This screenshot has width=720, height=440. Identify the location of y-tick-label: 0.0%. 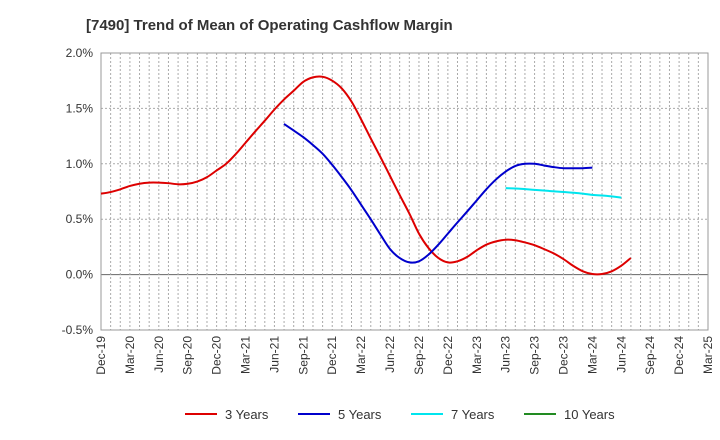
(80, 275).